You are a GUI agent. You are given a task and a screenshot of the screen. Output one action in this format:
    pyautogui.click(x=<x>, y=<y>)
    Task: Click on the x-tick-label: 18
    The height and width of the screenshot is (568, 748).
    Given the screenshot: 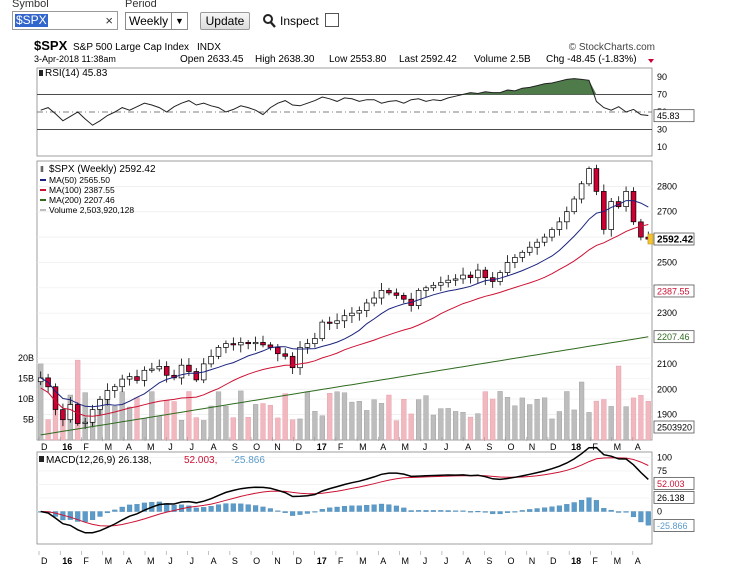 What is the action you would take?
    pyautogui.click(x=576, y=447)
    